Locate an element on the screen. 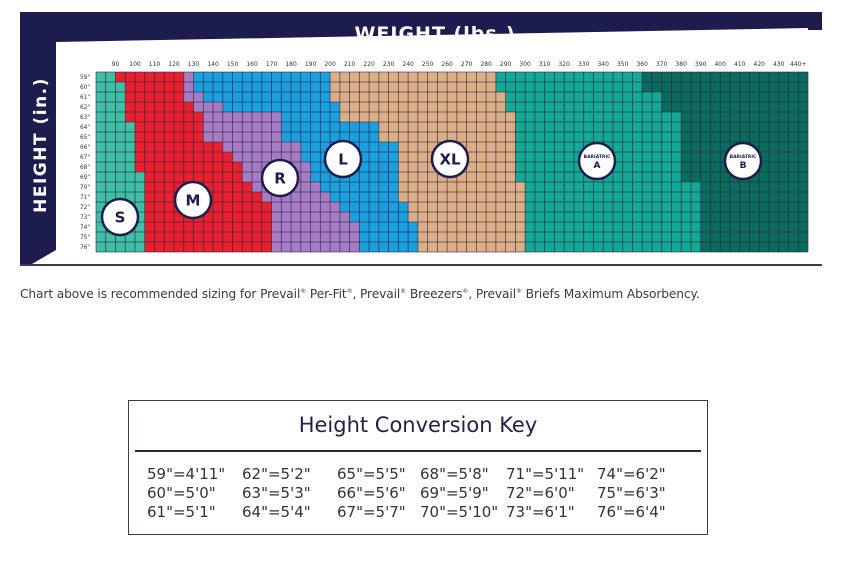  key-entry: 65"=5'5" is located at coordinates (371, 474).